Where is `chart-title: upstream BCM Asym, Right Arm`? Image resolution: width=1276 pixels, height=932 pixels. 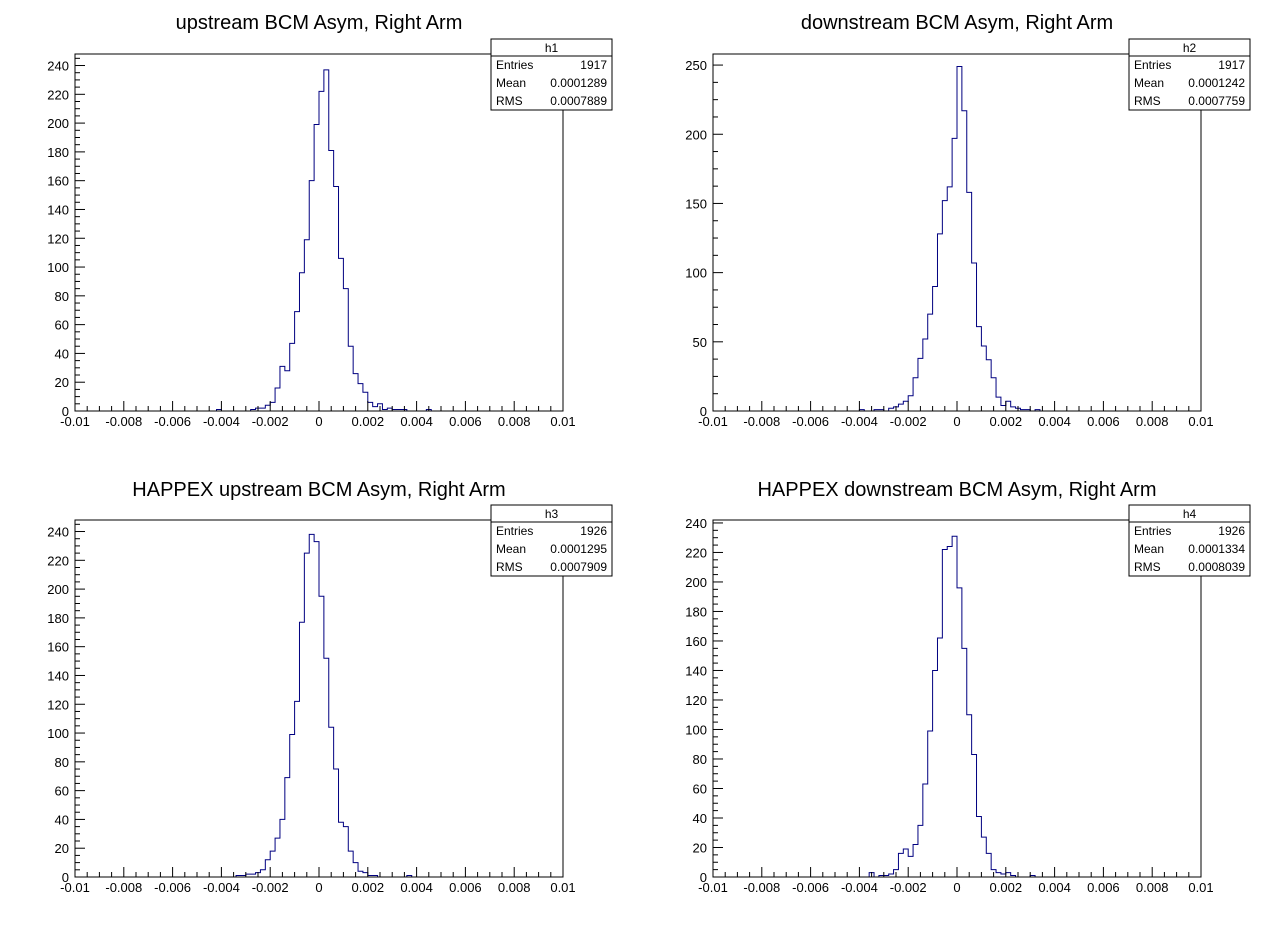
chart-title: upstream BCM Asym, Right Arm is located at coordinates (319, 23).